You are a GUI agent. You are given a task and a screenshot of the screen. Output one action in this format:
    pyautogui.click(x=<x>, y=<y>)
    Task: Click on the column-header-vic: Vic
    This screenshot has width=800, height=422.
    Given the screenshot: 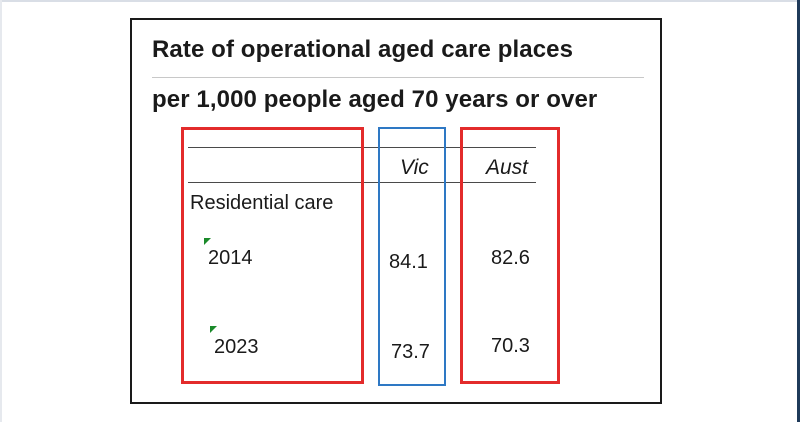 What is the action you would take?
    pyautogui.click(x=414, y=167)
    